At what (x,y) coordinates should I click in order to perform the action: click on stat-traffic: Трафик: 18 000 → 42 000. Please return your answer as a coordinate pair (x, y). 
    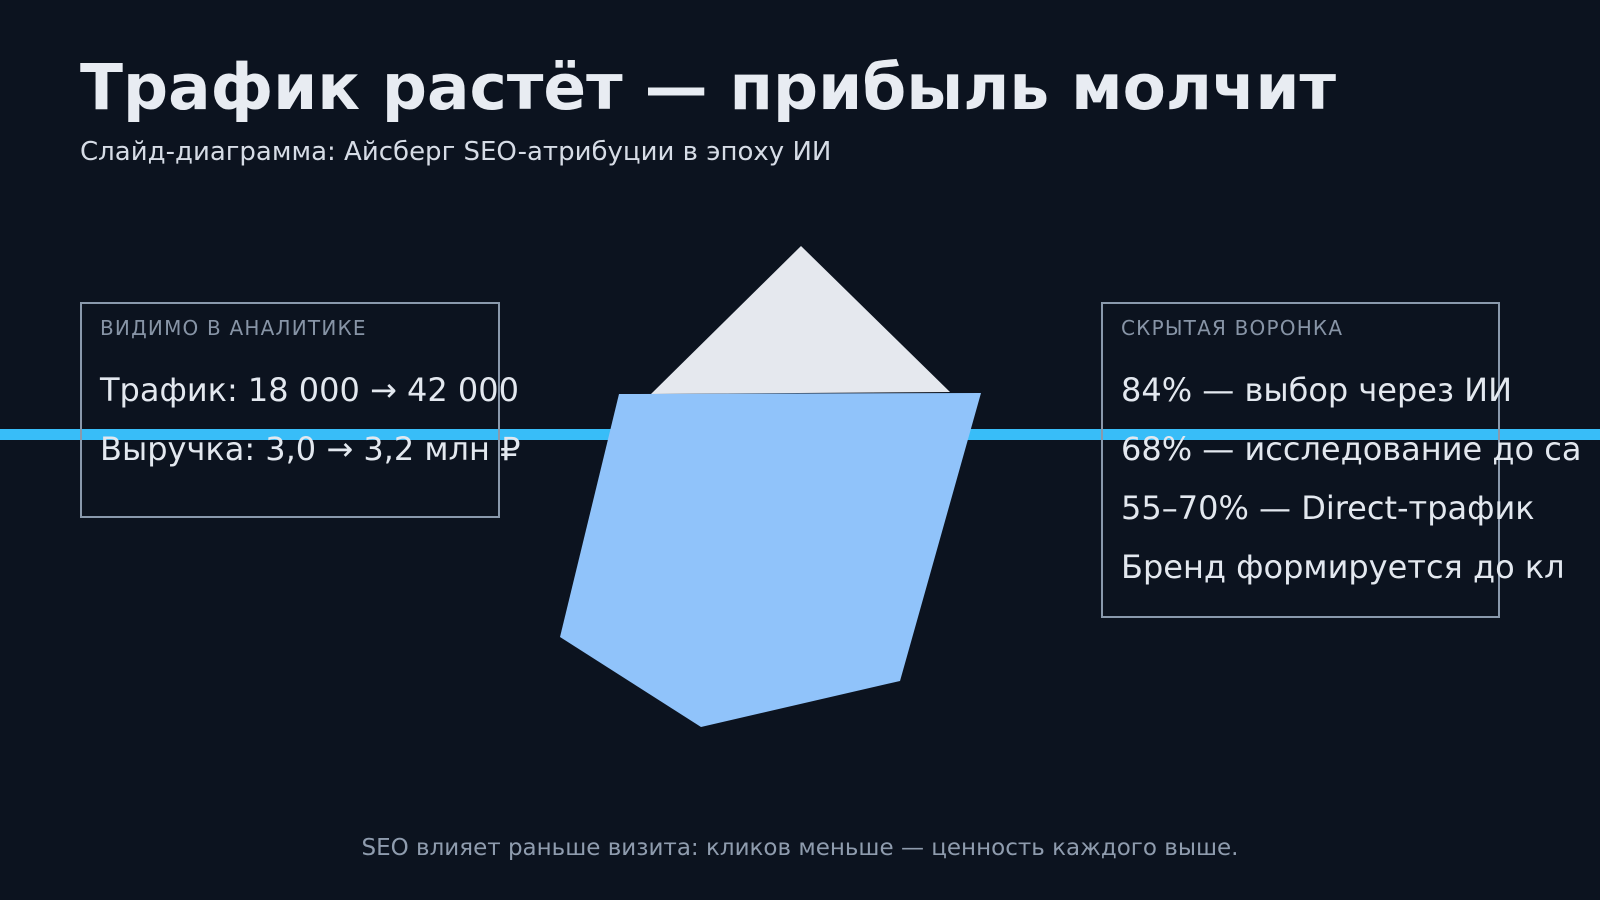
    Looking at the image, I should click on (309, 390).